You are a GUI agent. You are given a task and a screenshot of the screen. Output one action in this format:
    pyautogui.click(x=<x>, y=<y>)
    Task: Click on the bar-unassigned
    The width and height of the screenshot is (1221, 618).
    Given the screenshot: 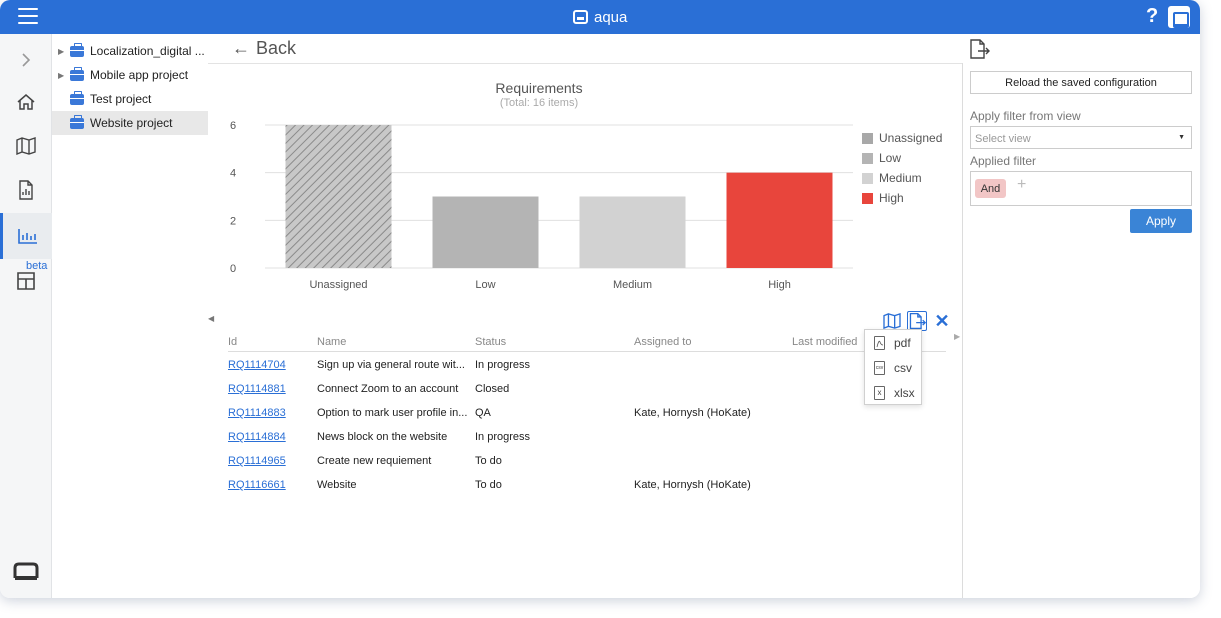 What is the action you would take?
    pyautogui.click(x=338, y=196)
    